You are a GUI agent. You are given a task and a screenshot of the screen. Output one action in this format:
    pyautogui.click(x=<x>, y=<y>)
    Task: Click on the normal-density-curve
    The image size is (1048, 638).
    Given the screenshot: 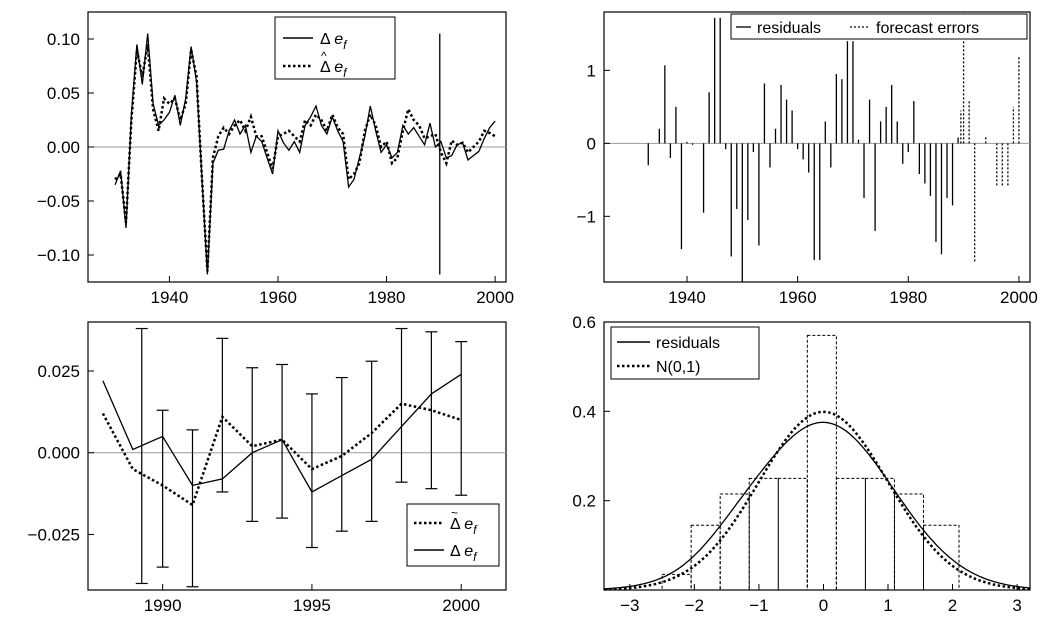 What is the action you would take?
    pyautogui.click(x=817, y=500)
    